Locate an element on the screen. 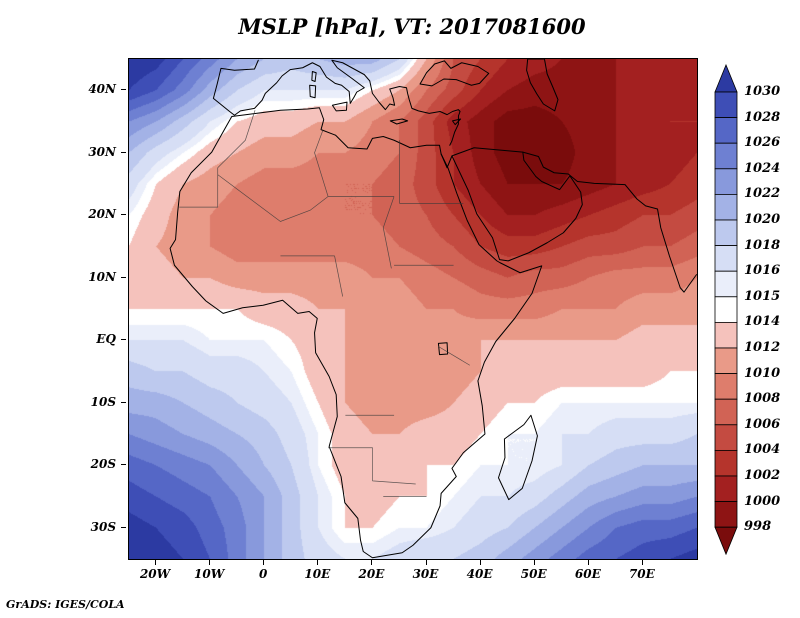  x-axis-tick-label: 50E is located at coordinates (533, 574).